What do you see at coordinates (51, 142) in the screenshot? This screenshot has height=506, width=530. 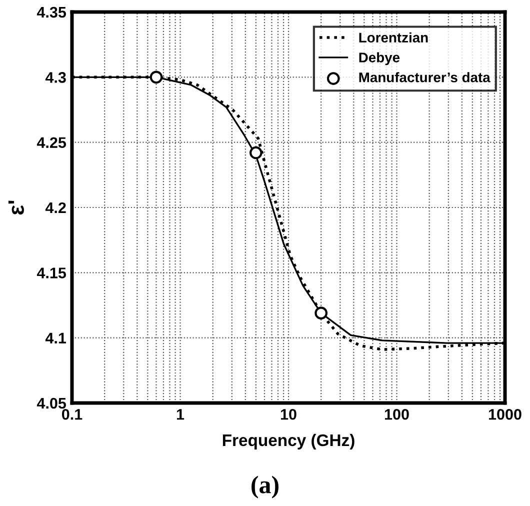 I see `y-tick-label: 4.25` at bounding box center [51, 142].